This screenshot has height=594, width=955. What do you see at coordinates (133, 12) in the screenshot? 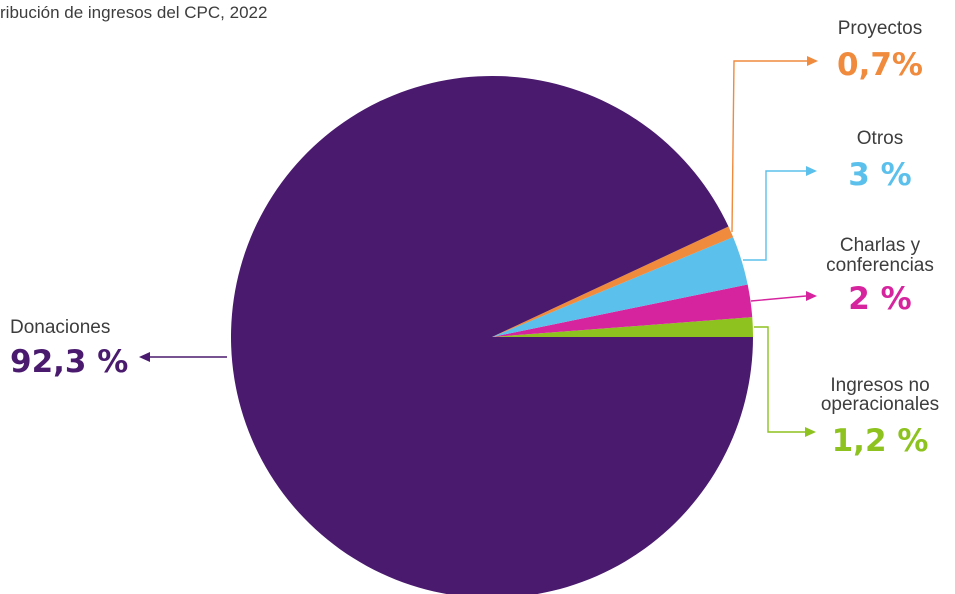
I see `chart-title: ribución de ingresos del CPC, 2022` at bounding box center [133, 12].